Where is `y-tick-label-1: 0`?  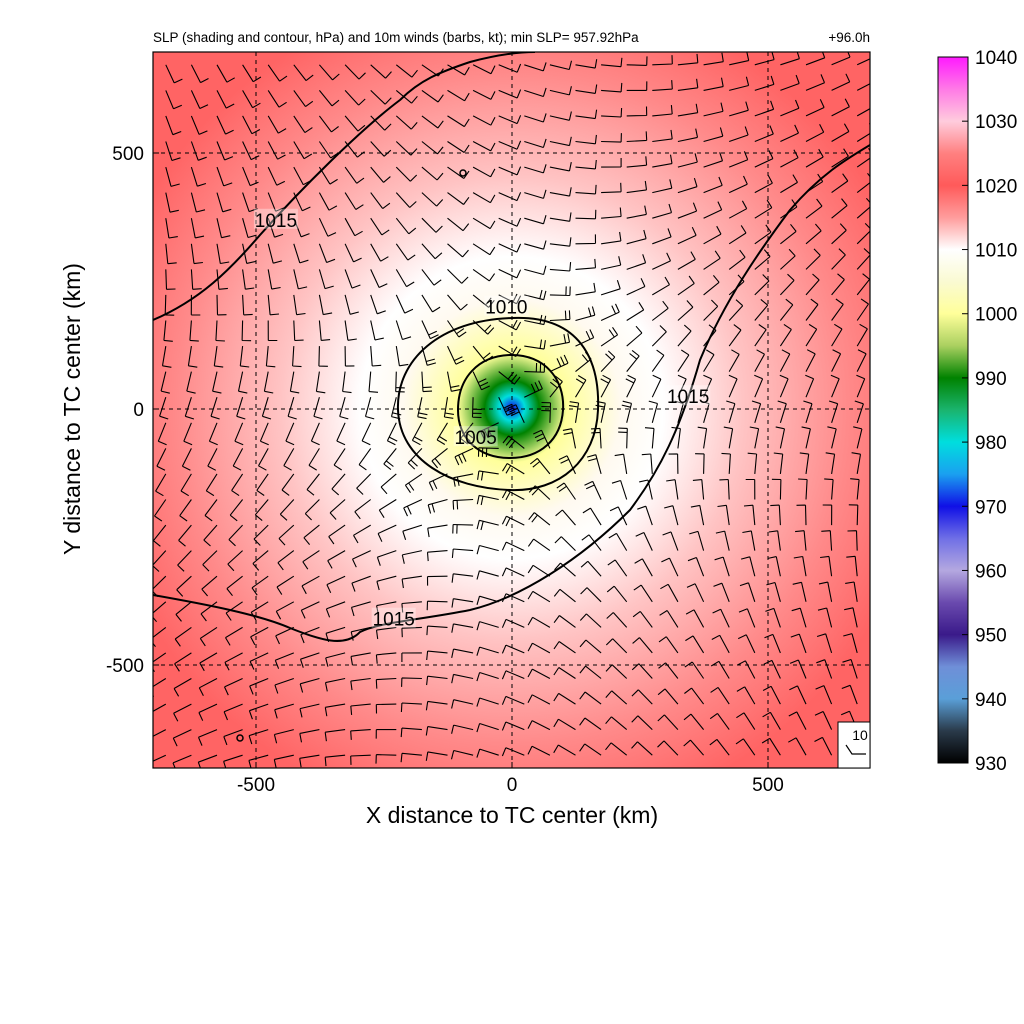
y-tick-label-1: 0 is located at coordinates (138, 410).